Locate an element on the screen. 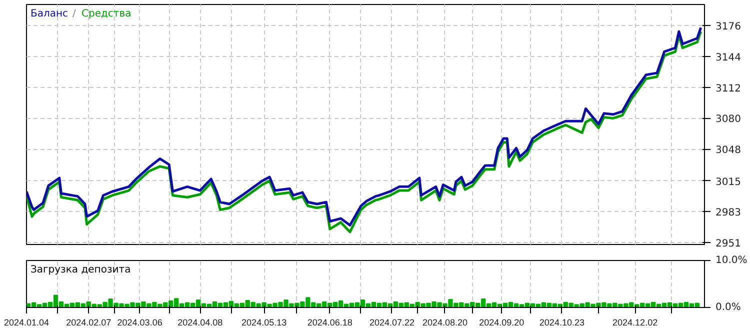 The image size is (750, 328). text: Средства is located at coordinates (107, 14).